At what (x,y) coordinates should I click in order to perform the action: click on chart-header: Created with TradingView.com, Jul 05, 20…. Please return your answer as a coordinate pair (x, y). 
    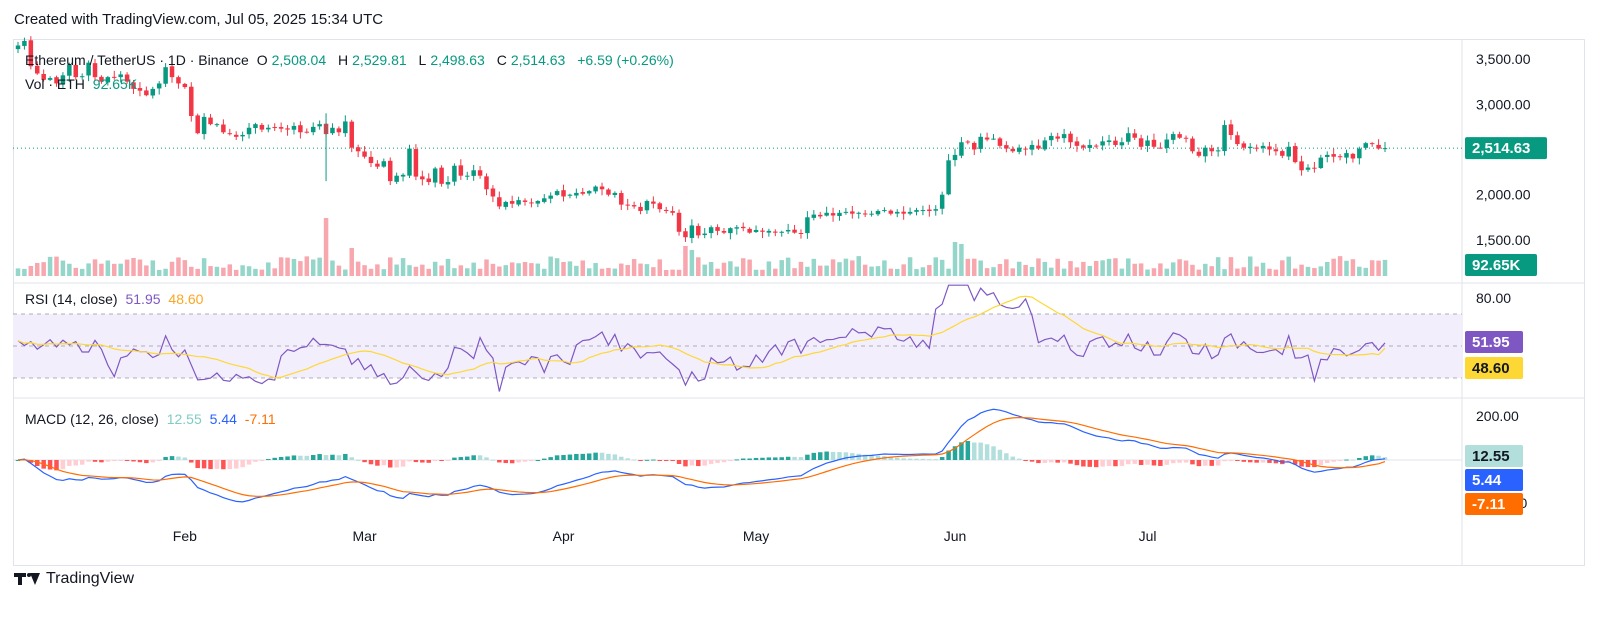
    Looking at the image, I should click on (199, 19).